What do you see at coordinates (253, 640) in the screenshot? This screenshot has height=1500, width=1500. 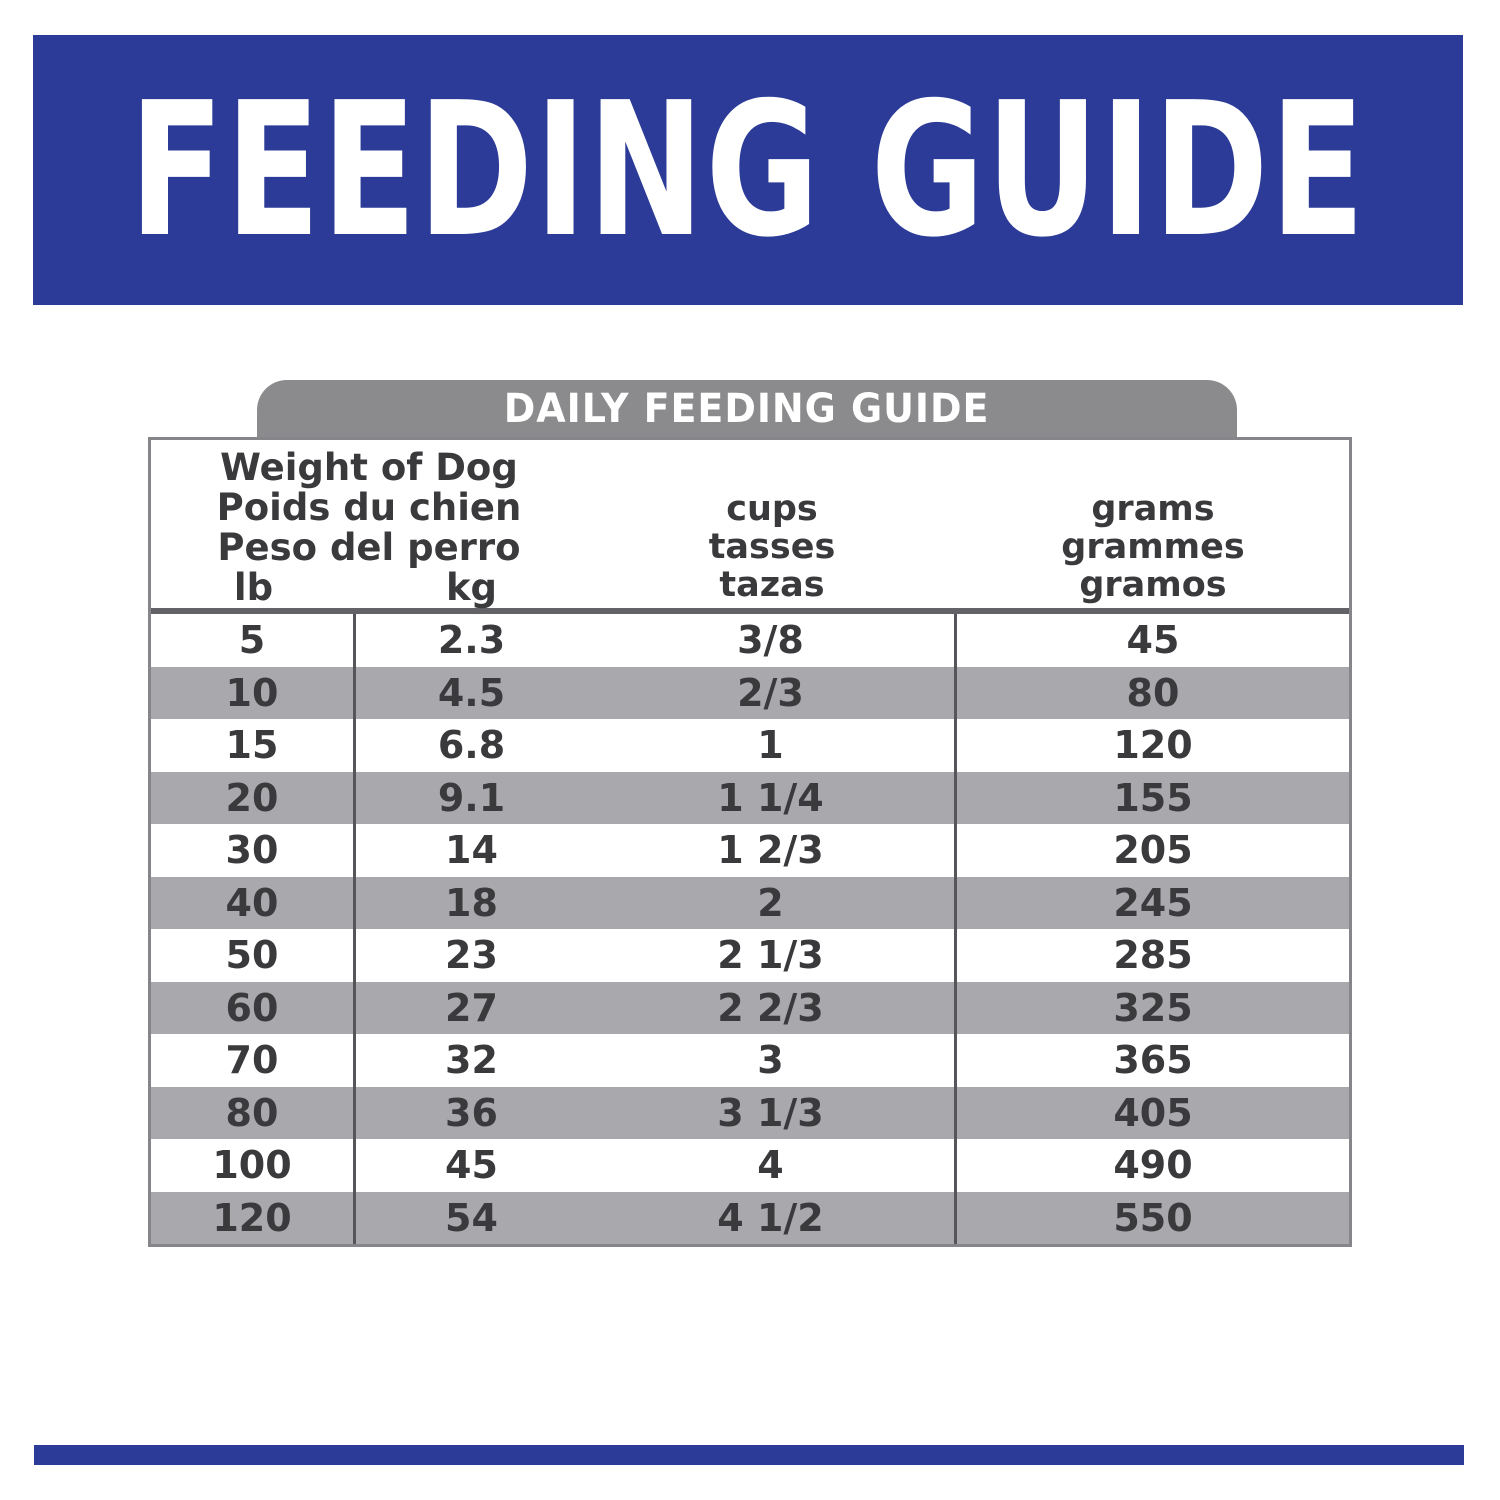 I see `cell-lb: 5` at bounding box center [253, 640].